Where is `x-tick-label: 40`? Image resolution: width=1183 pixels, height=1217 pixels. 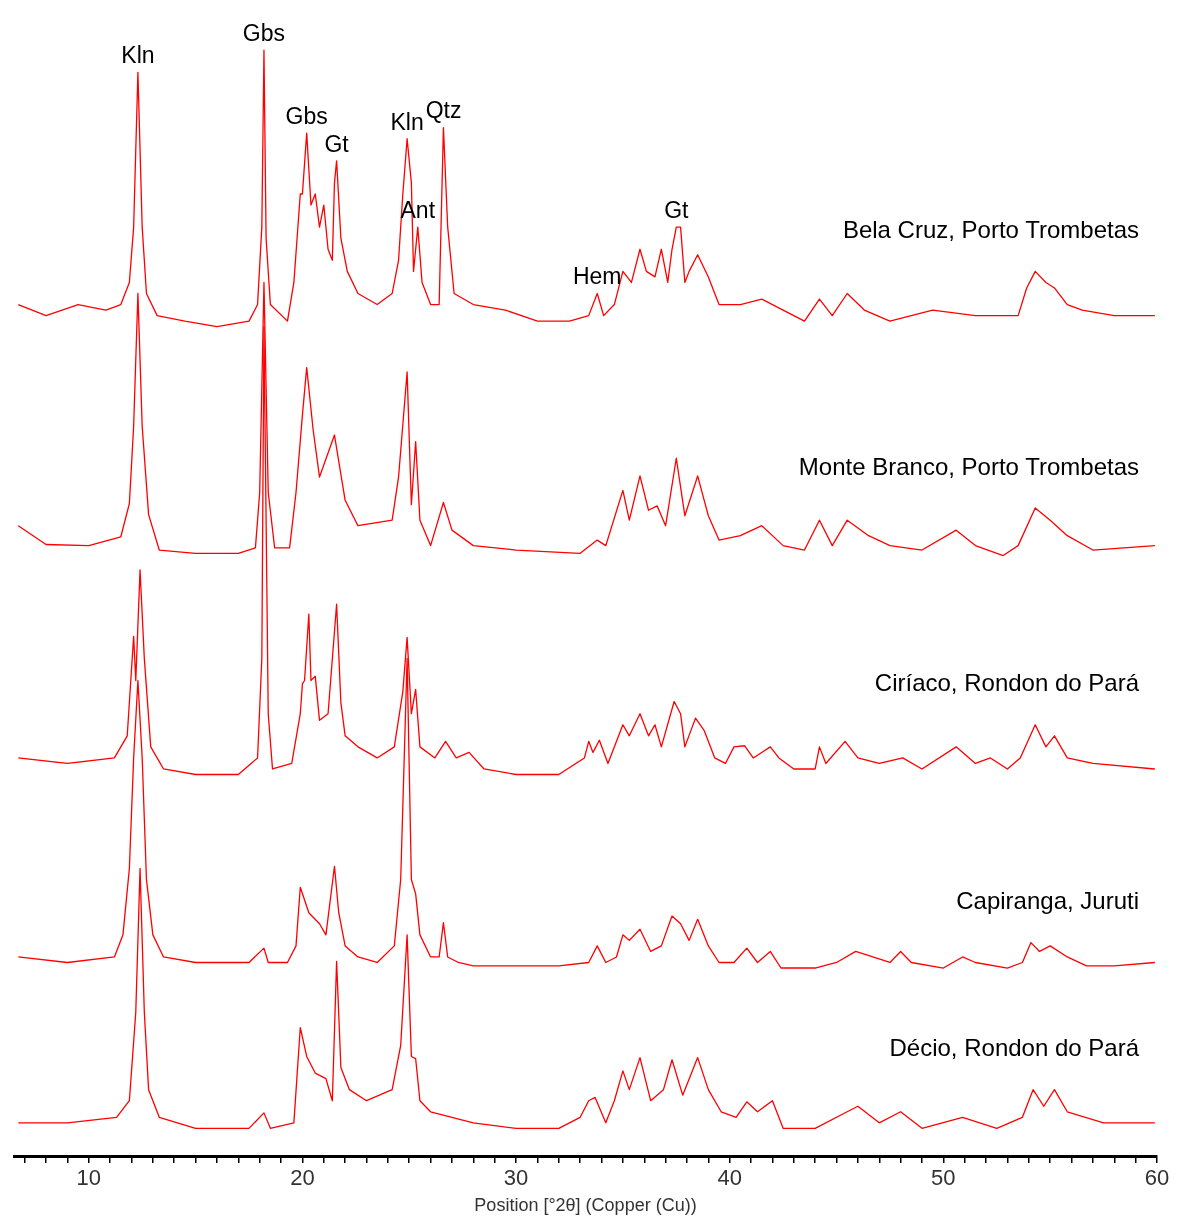 x-tick-label: 40 is located at coordinates (729, 1178).